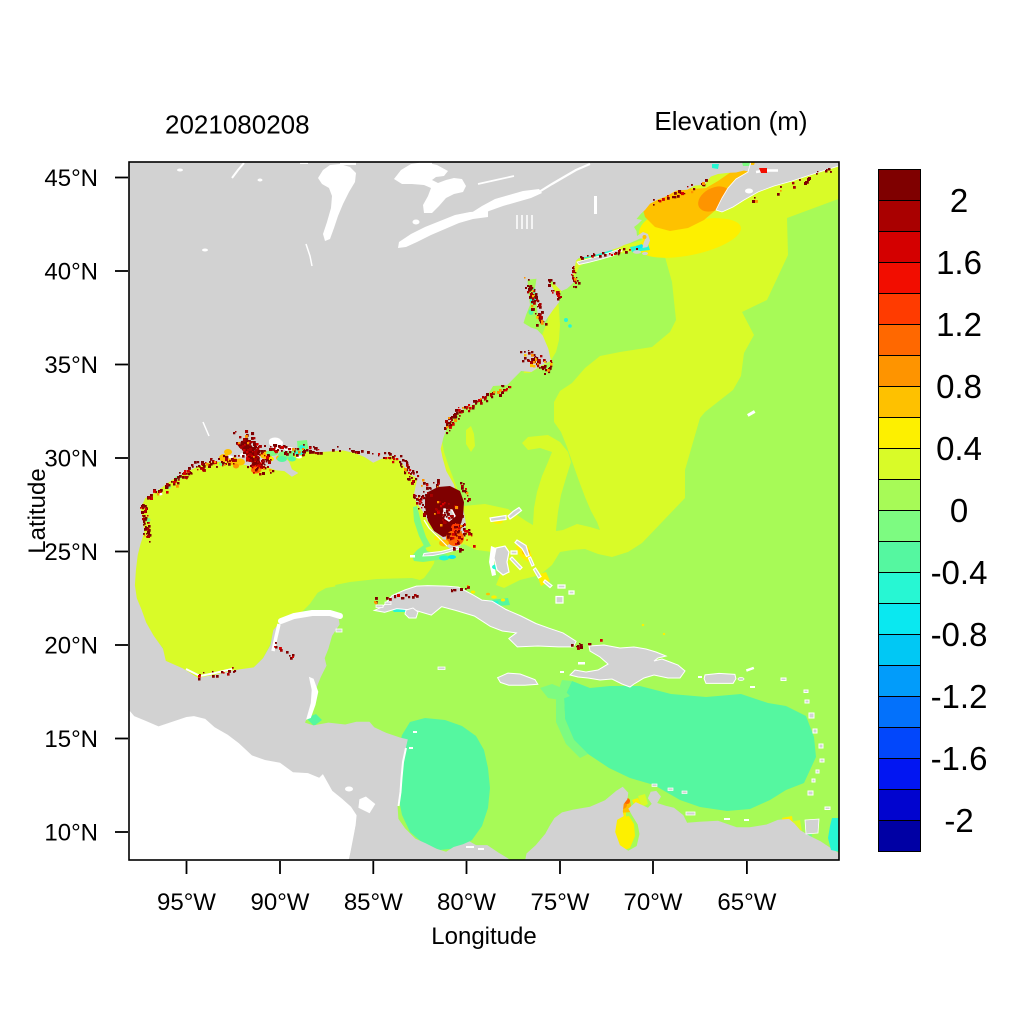  What do you see at coordinates (560, 902) in the screenshot?
I see `svg-text: 75°W` at bounding box center [560, 902].